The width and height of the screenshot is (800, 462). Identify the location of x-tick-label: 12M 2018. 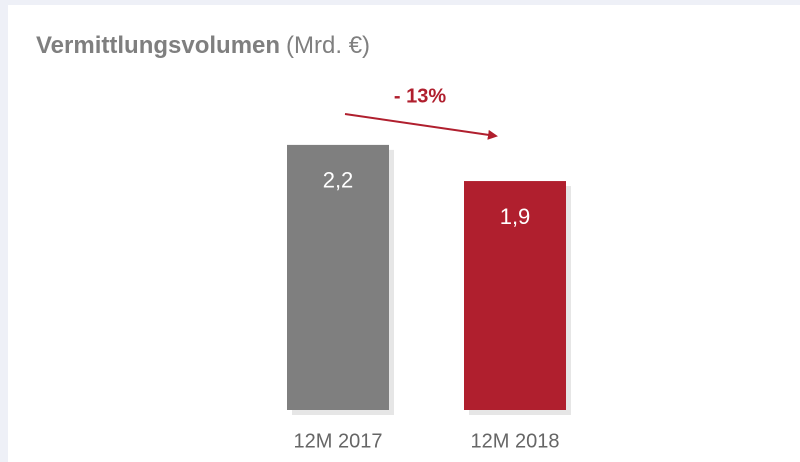
(515, 441).